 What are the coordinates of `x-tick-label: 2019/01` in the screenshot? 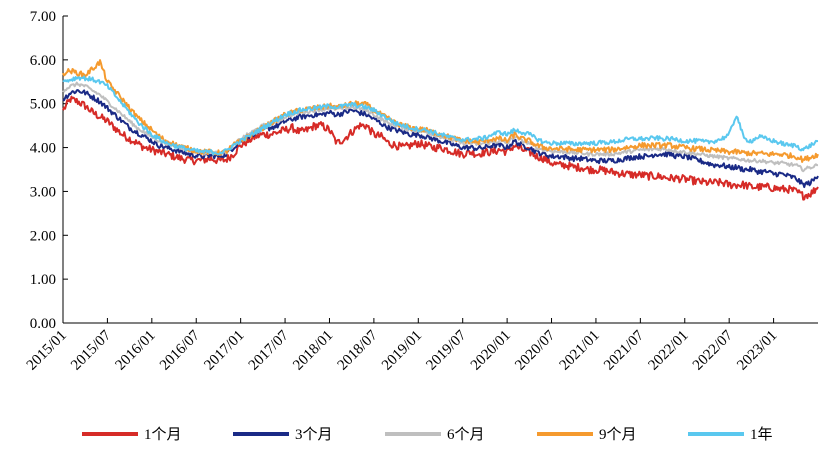 It's located at (402, 351).